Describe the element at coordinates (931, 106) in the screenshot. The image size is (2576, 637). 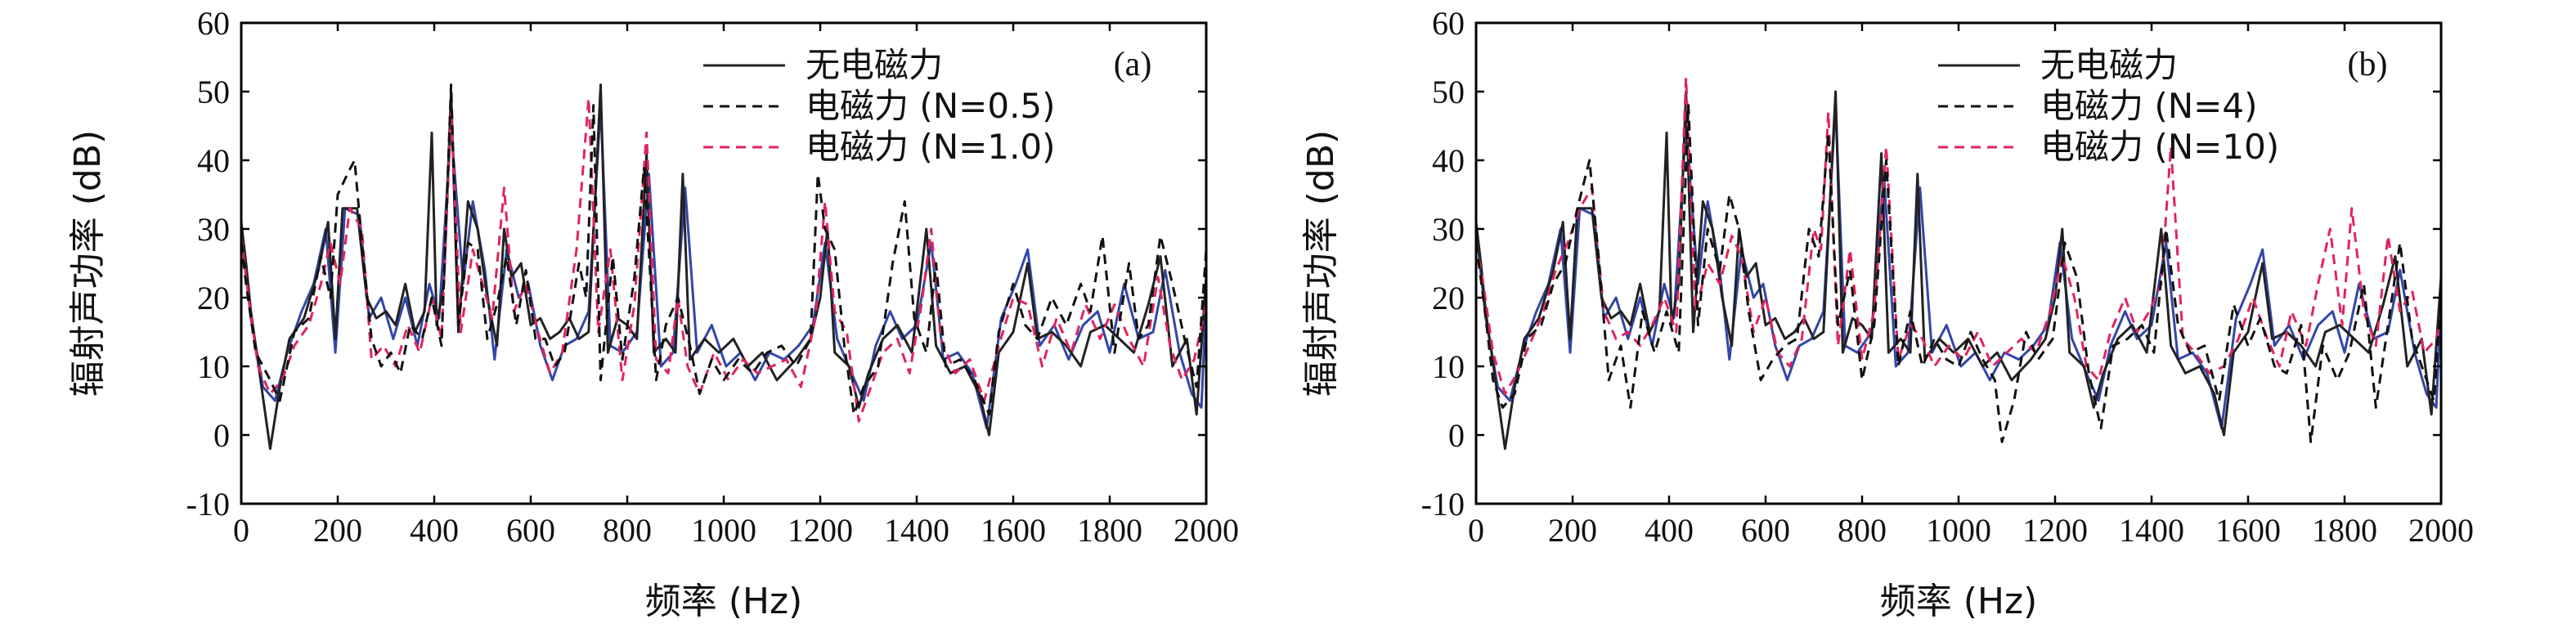
I see `legend-label: 电磁力 (N=0.5)` at that location.